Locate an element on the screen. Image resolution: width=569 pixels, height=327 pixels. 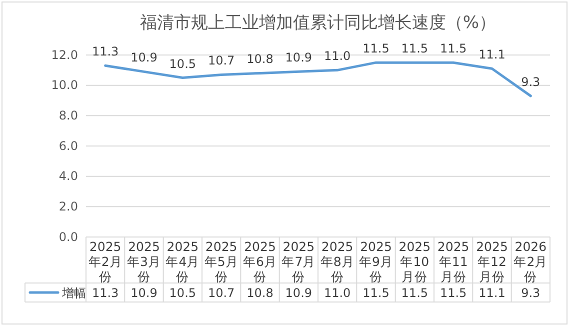
text: 11.3 is located at coordinates (105, 51).